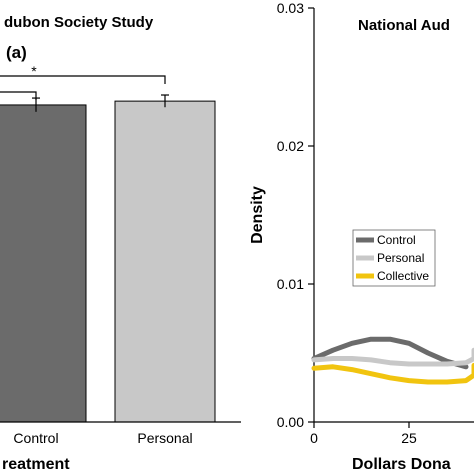  What do you see at coordinates (392, 373) in the screenshot?
I see `density-curve-collective` at bounding box center [392, 373].